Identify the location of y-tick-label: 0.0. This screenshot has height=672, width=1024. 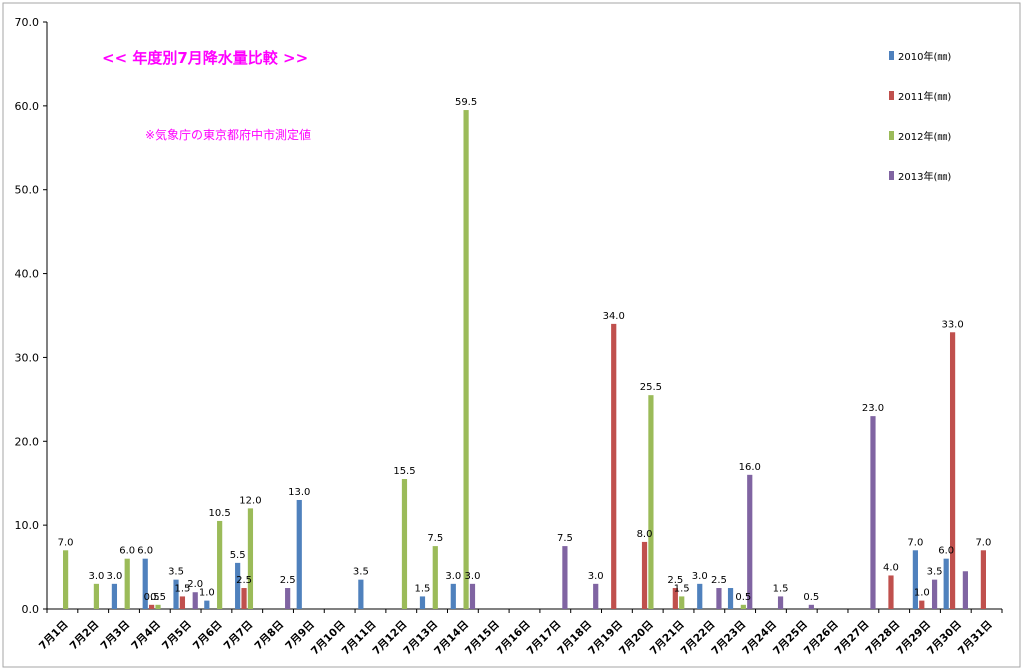
(31, 609).